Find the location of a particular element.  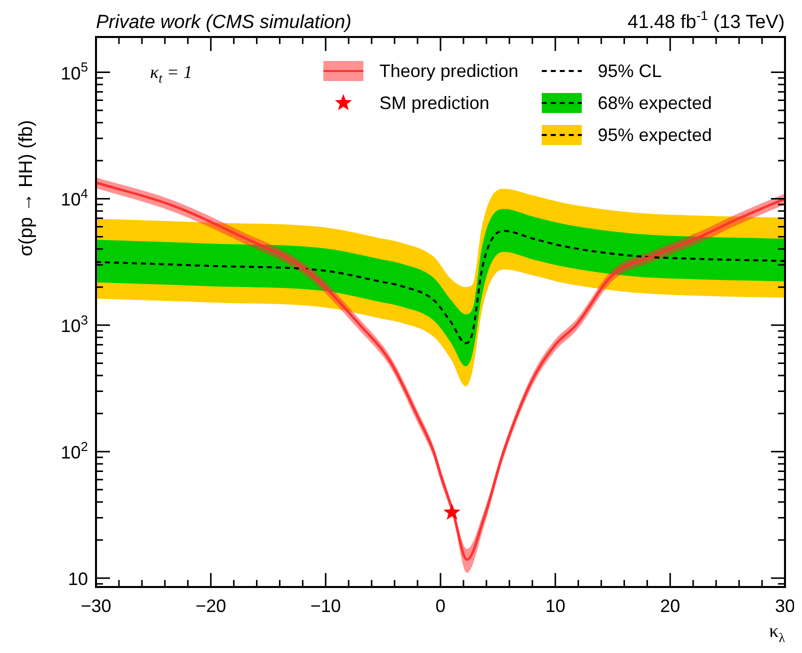

legend-label: Theory prediction is located at coordinates (448, 71).